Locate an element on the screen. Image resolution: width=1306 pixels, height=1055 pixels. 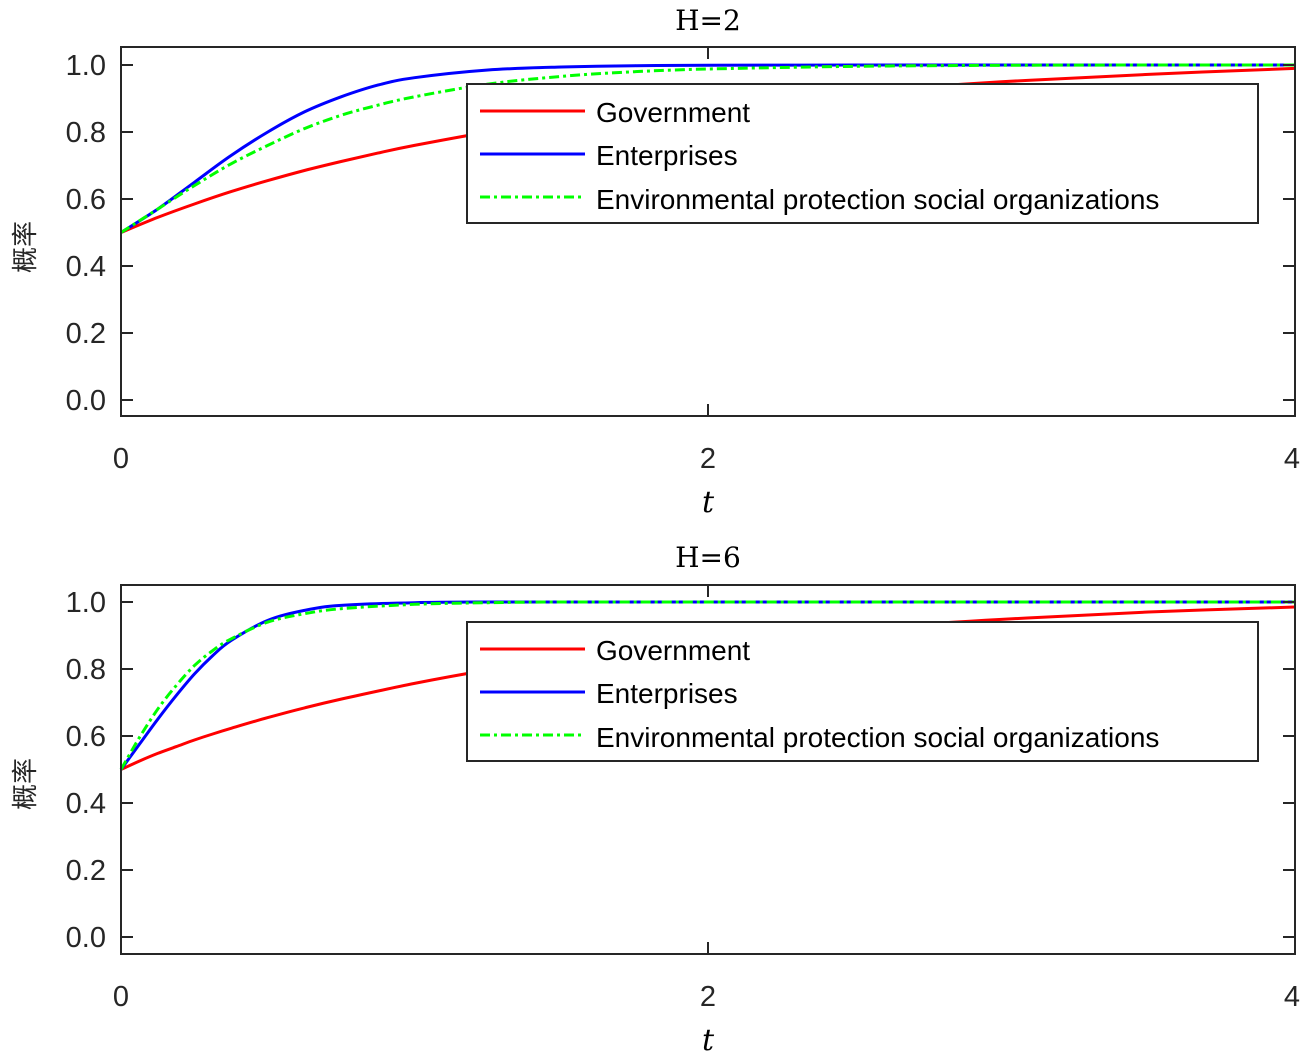
plot-area is located at coordinates (707, 685).